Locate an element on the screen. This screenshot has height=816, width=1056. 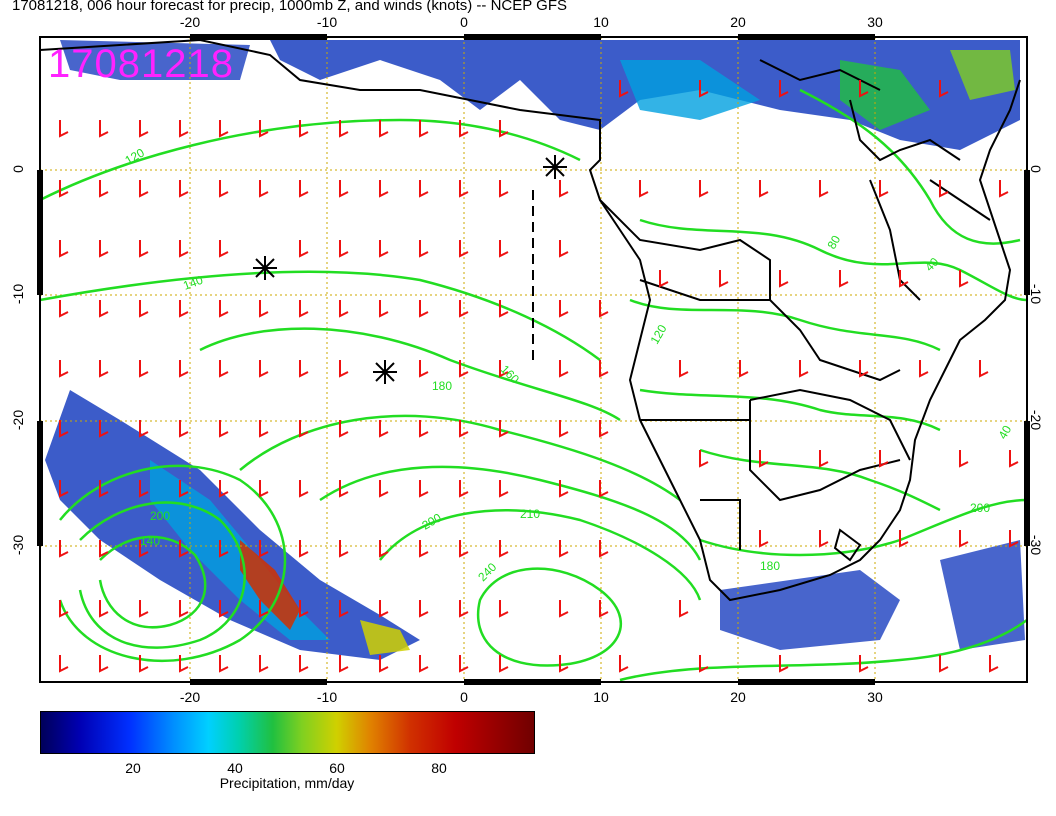
lon-tick-top: 0 is located at coordinates (464, 22).